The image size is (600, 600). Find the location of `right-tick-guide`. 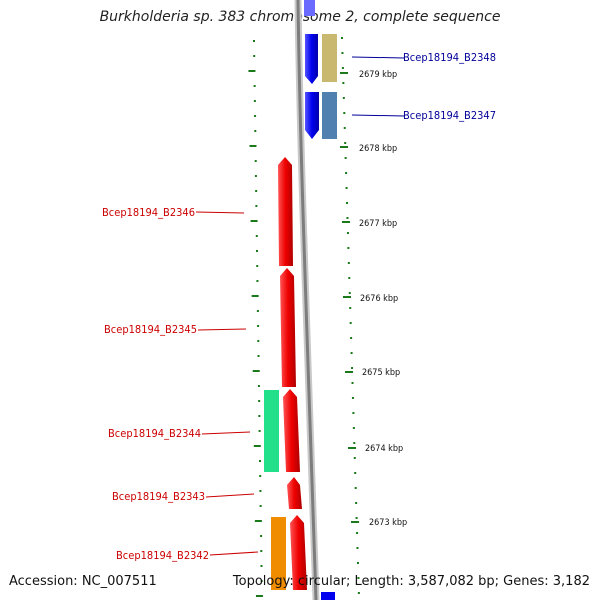

right-tick-guide is located at coordinates (350, 315).